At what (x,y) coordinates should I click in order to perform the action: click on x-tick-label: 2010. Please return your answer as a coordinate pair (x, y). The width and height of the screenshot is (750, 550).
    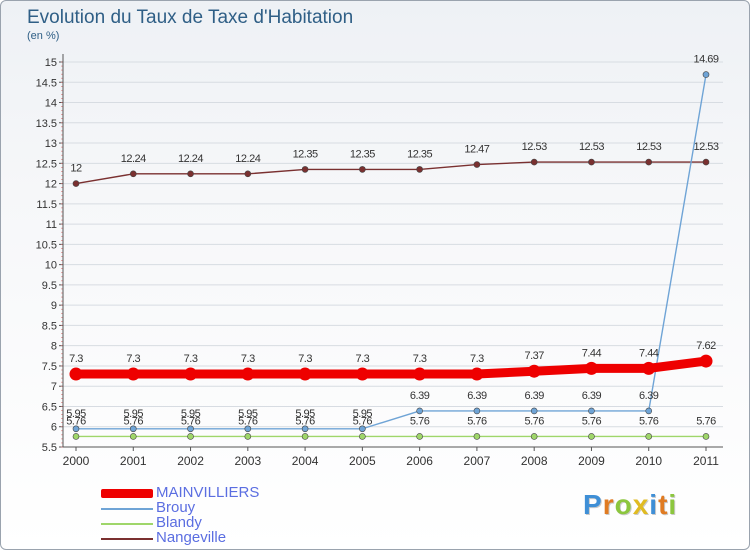
    Looking at the image, I should click on (648, 461).